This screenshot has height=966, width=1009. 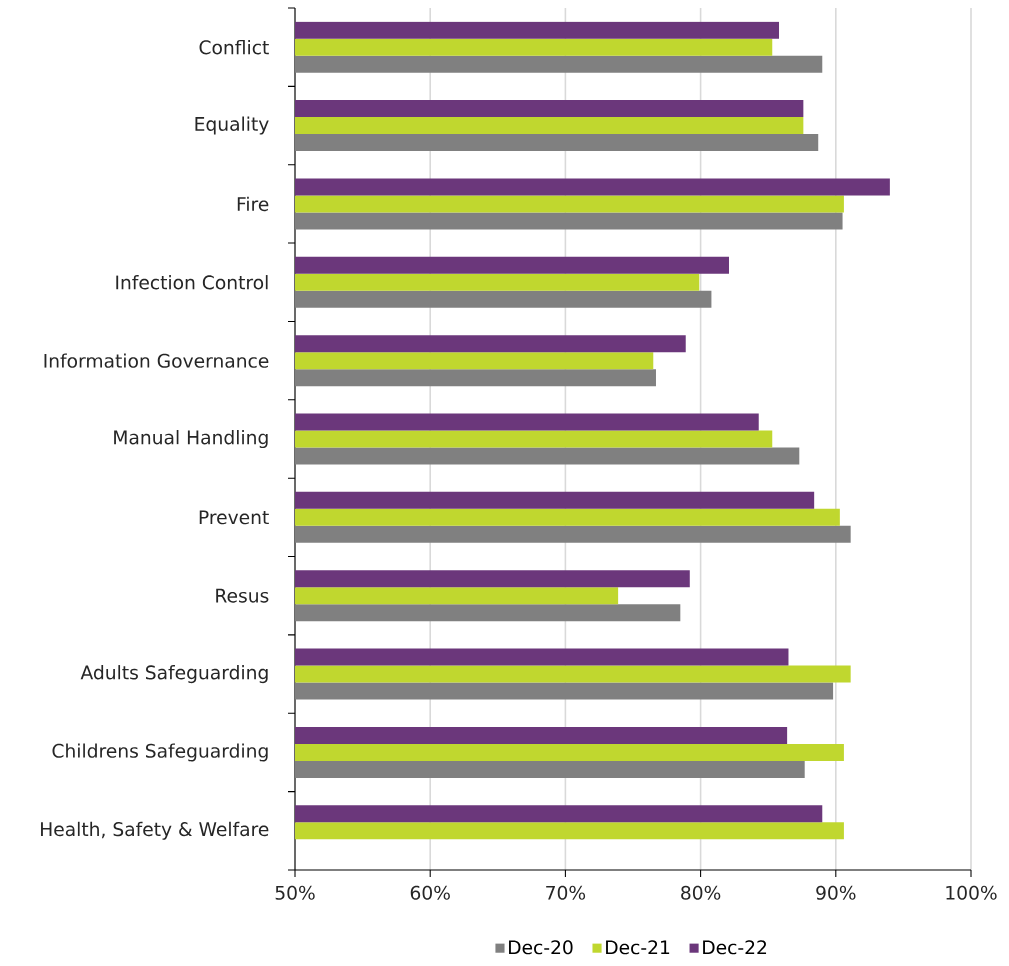 What do you see at coordinates (735, 947) in the screenshot?
I see `legend-label: Dec-22` at bounding box center [735, 947].